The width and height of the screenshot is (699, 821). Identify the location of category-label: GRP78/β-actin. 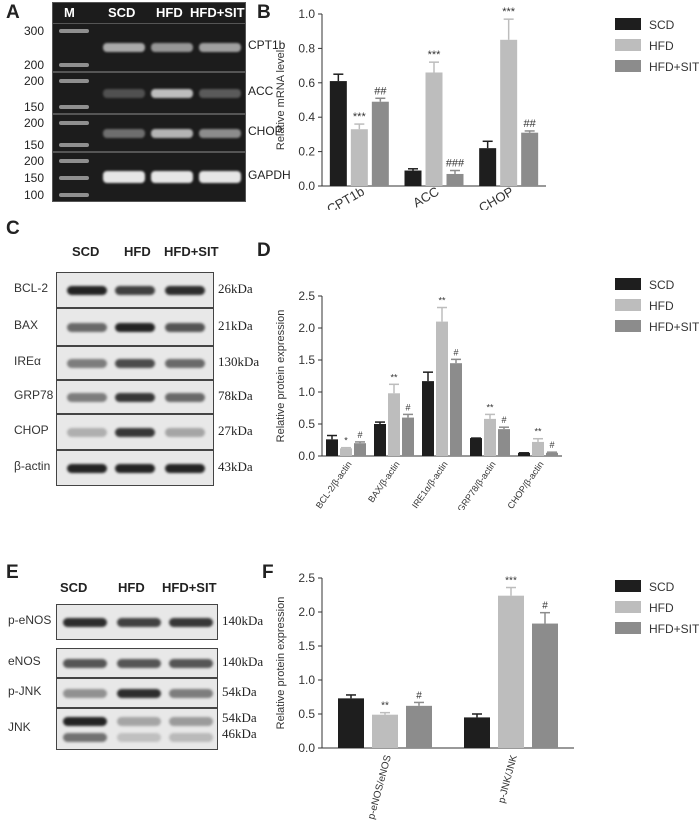
(476, 484).